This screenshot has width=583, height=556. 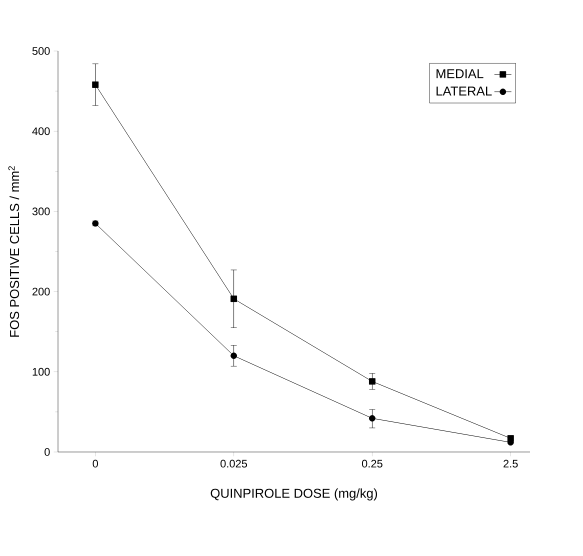 What do you see at coordinates (14, 251) in the screenshot?
I see `y-axis-title: FOS POSITIVE CELLS / mm$^{2}$` at bounding box center [14, 251].